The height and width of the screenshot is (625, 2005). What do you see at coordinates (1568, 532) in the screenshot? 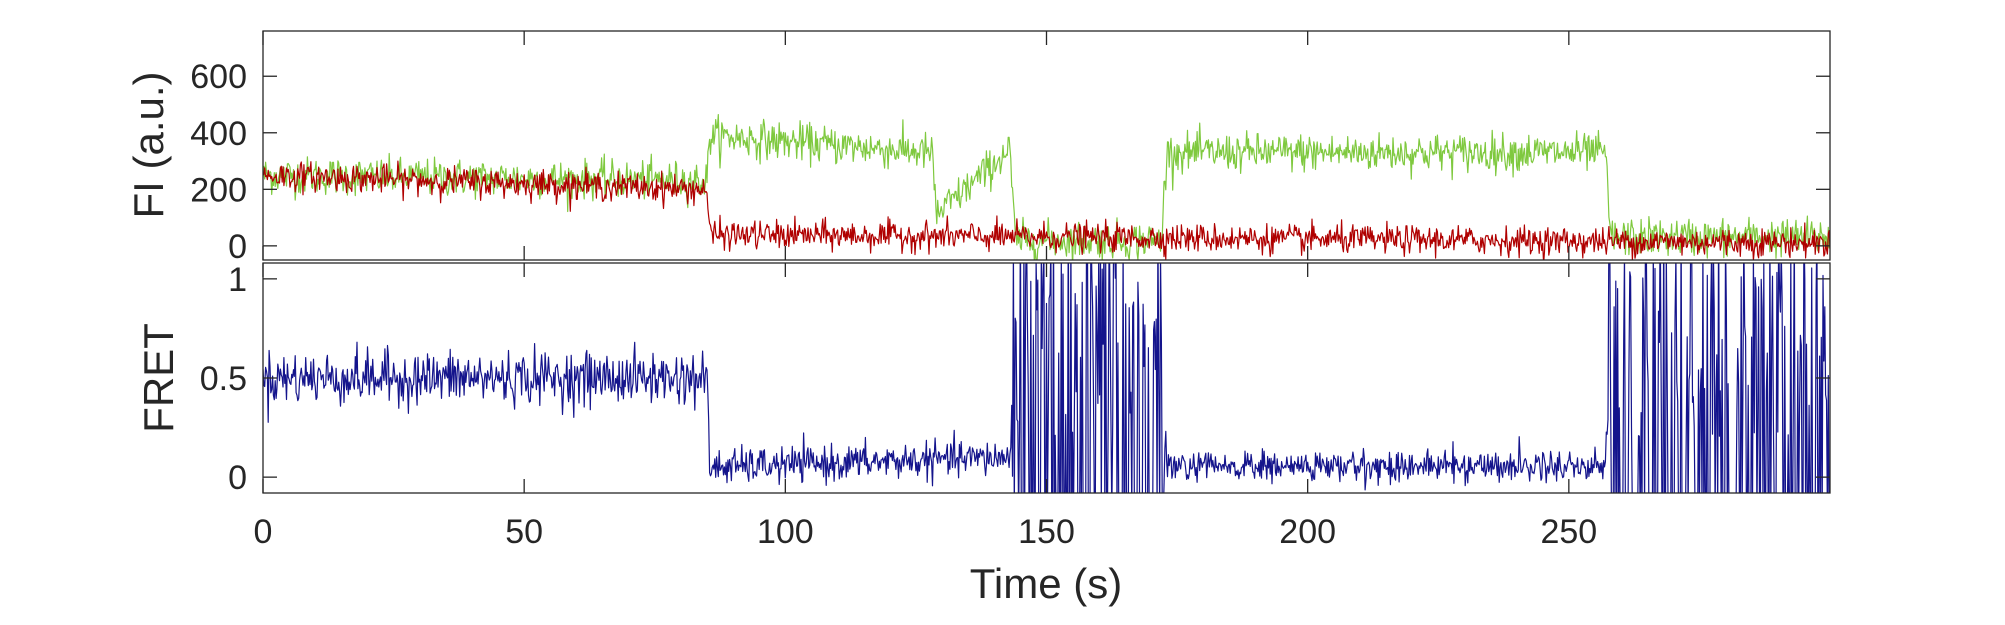
I see `time-x-tick-label: 250` at bounding box center [1568, 532].